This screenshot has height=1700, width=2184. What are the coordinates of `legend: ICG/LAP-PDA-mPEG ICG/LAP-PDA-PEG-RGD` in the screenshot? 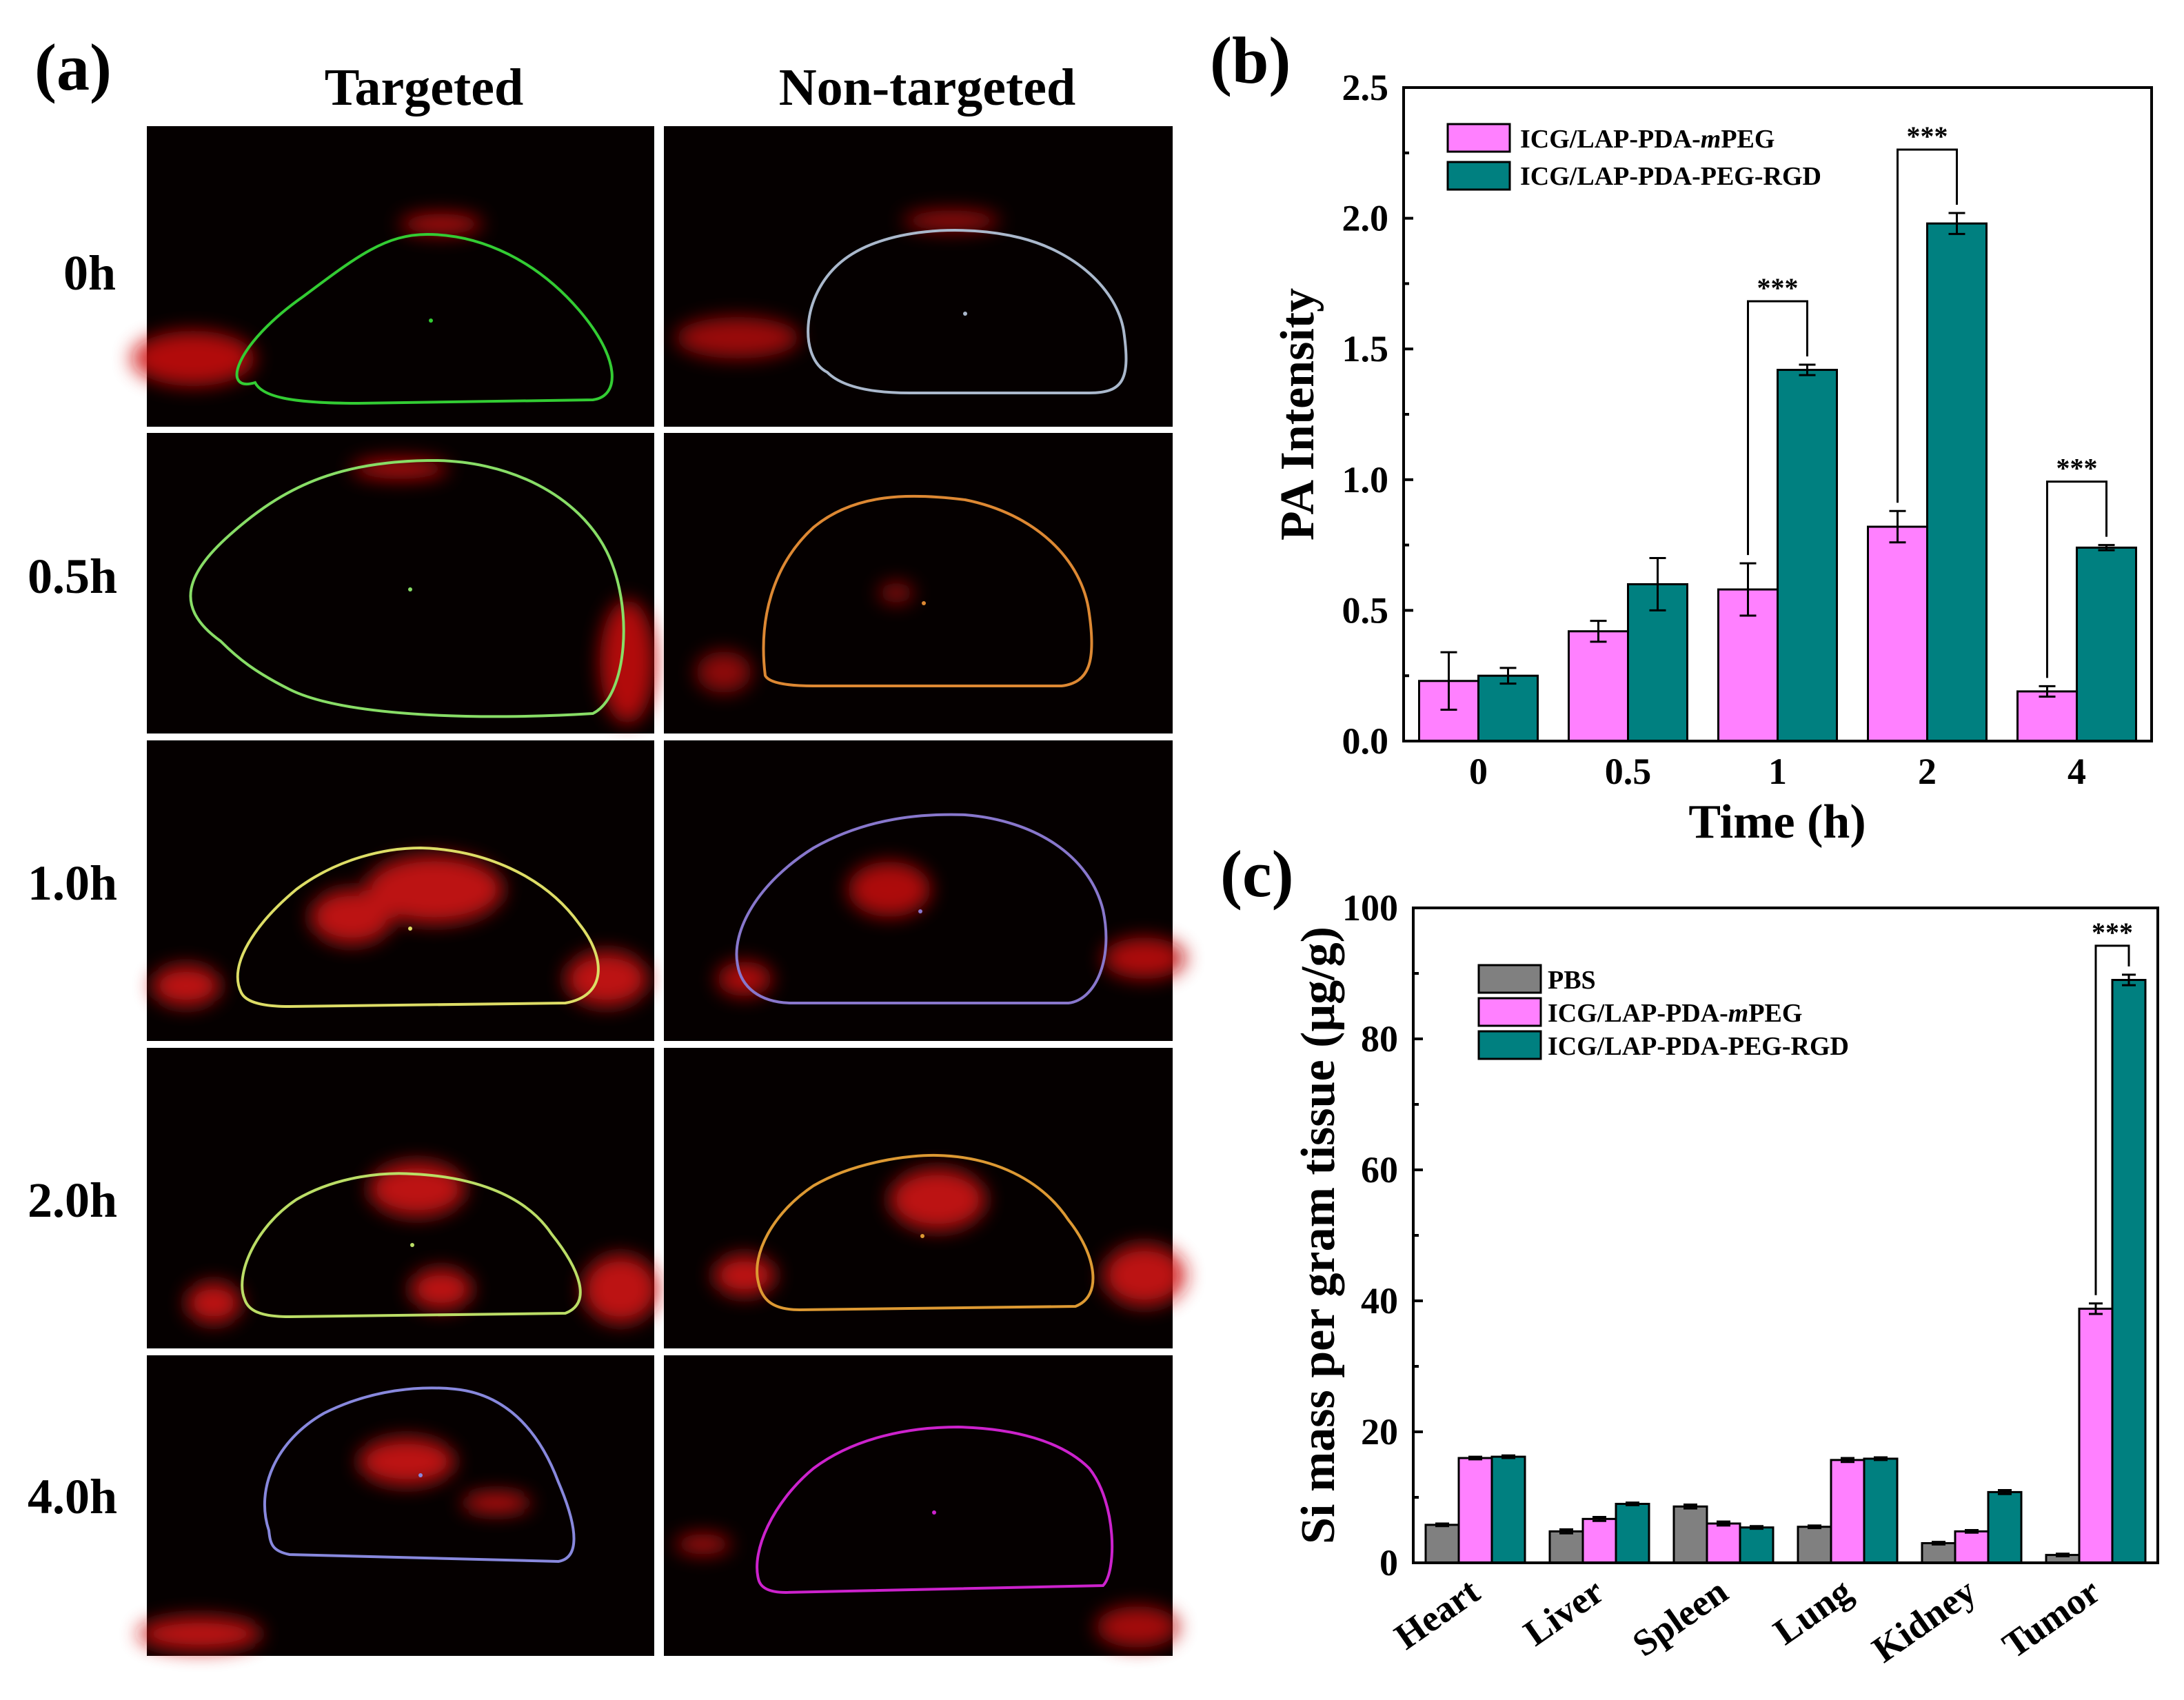 It's located at (1633, 157).